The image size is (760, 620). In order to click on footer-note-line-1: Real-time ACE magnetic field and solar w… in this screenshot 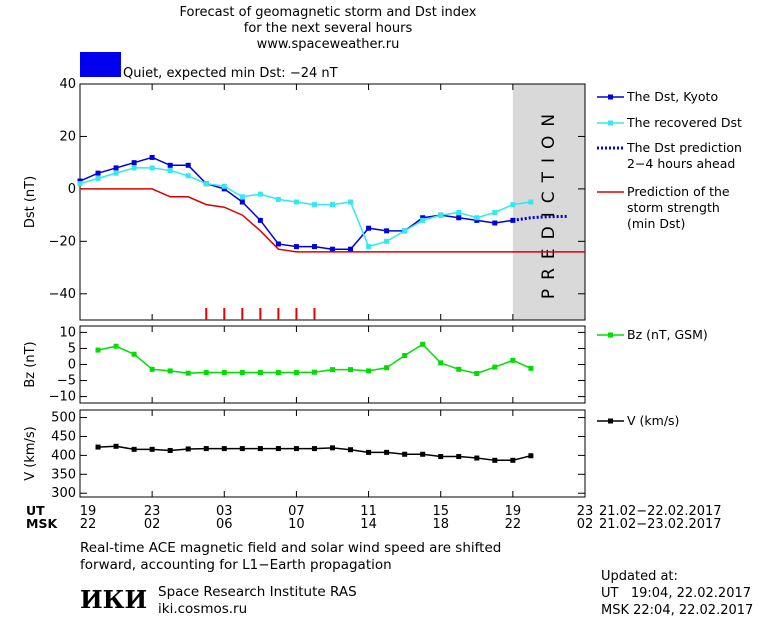, I will do `click(291, 548)`.